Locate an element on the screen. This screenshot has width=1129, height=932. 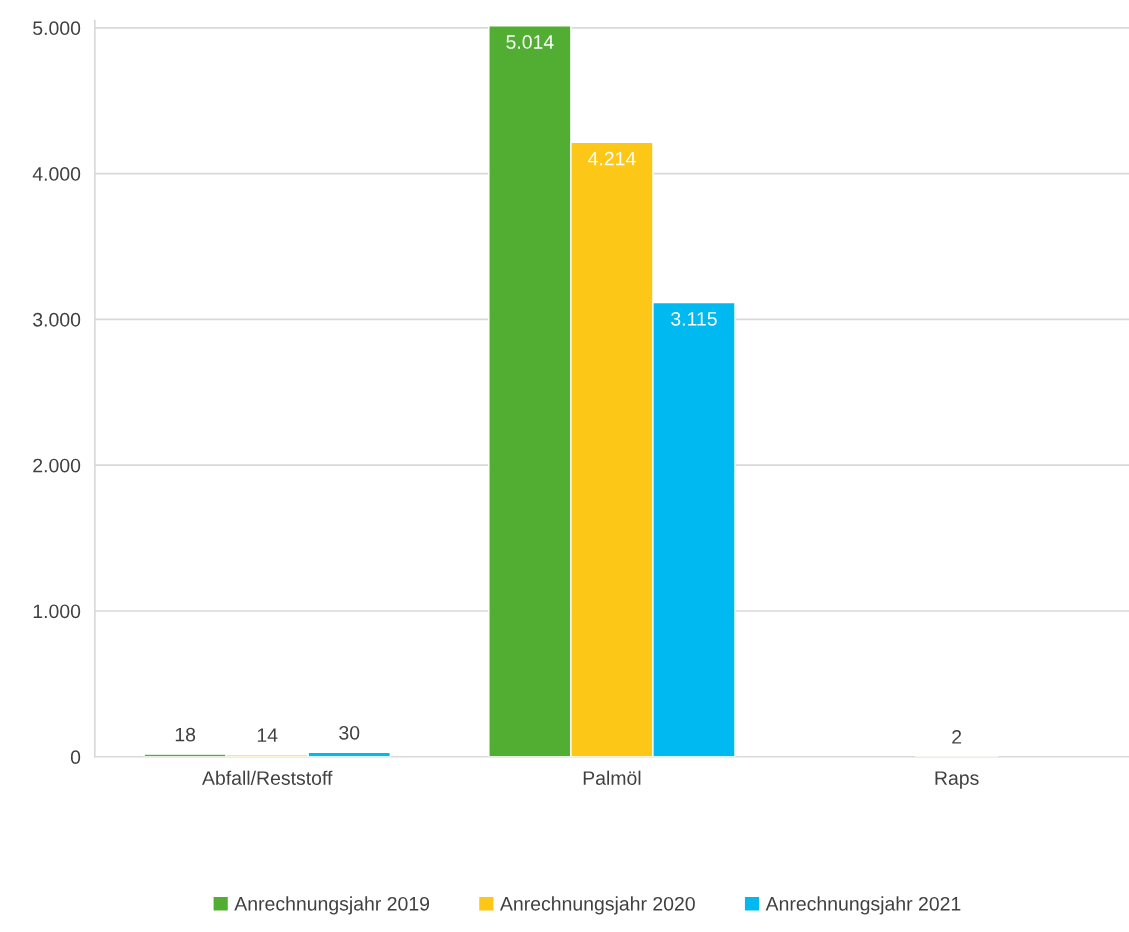
legend-label: Anrechnungsjahr 2019 is located at coordinates (332, 905).